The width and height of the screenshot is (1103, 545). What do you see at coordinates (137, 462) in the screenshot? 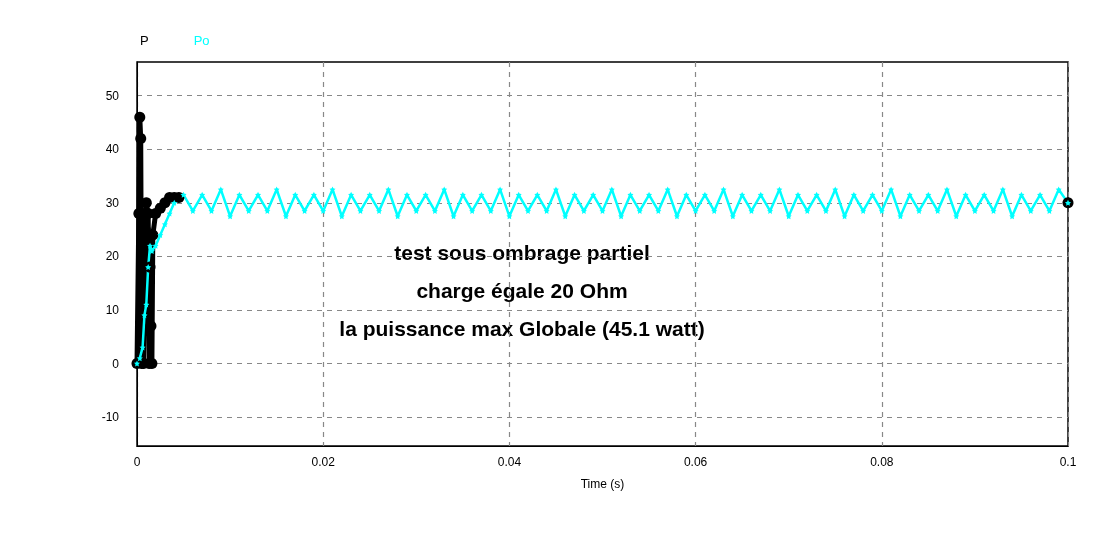
I see `x-tick-label: 0` at bounding box center [137, 462].